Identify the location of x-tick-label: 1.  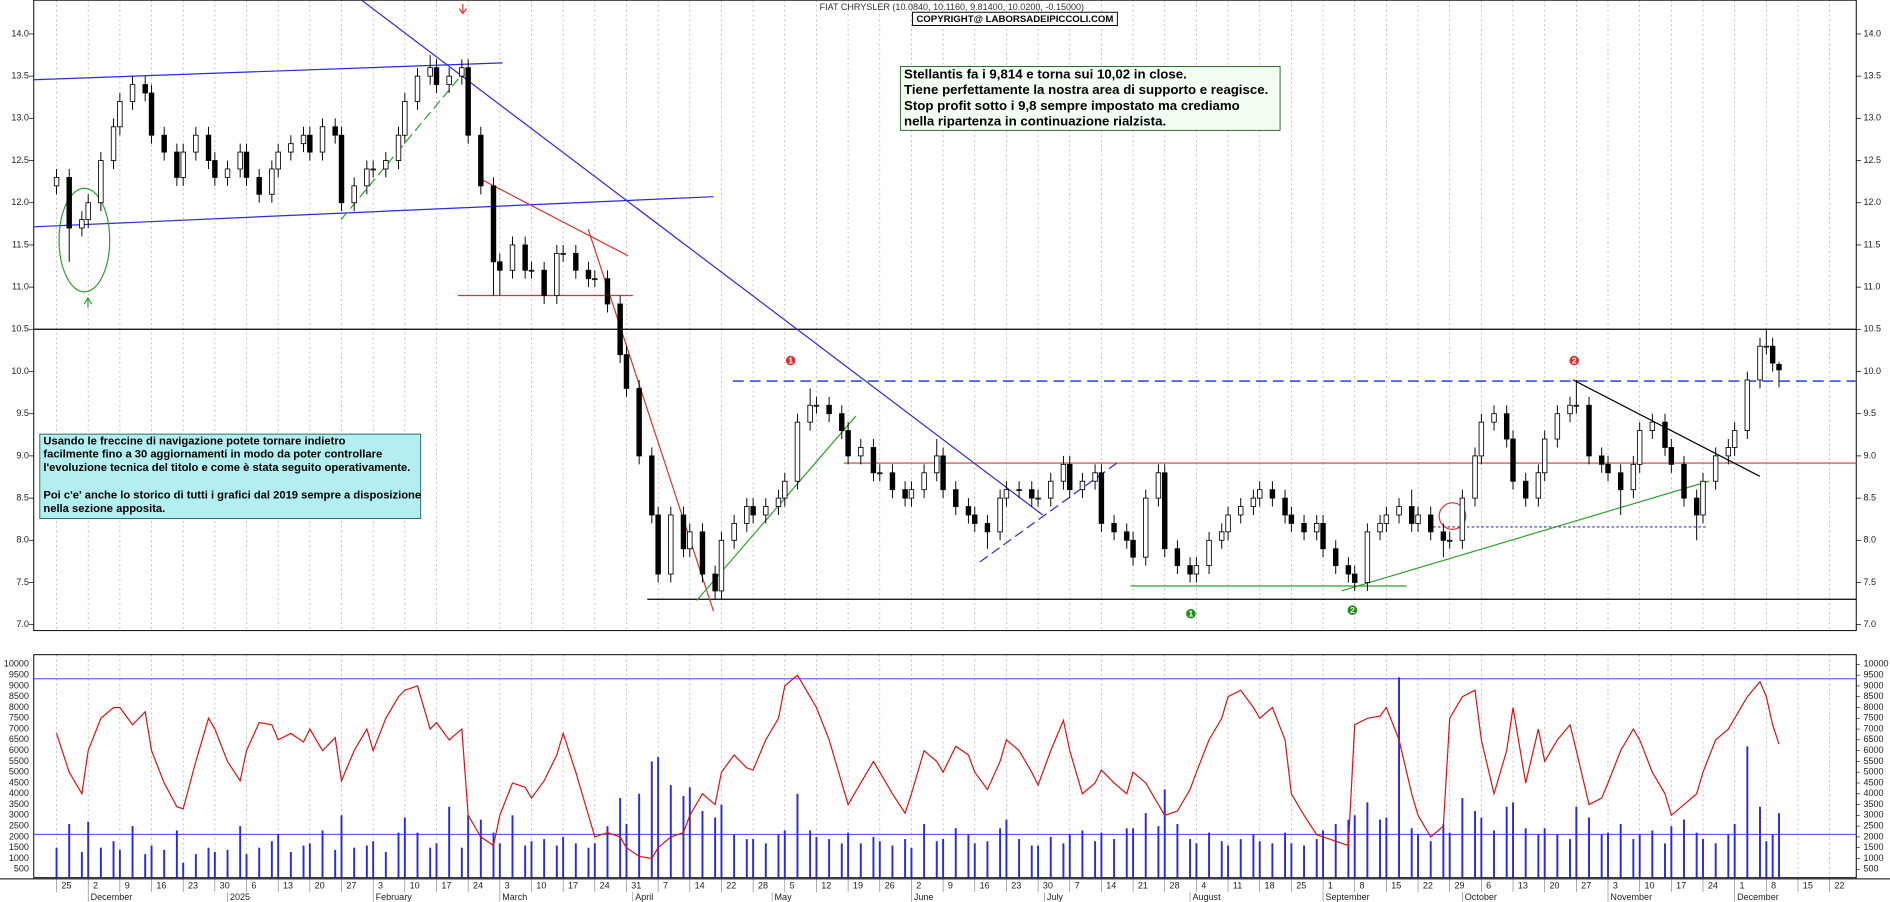
(1741, 886).